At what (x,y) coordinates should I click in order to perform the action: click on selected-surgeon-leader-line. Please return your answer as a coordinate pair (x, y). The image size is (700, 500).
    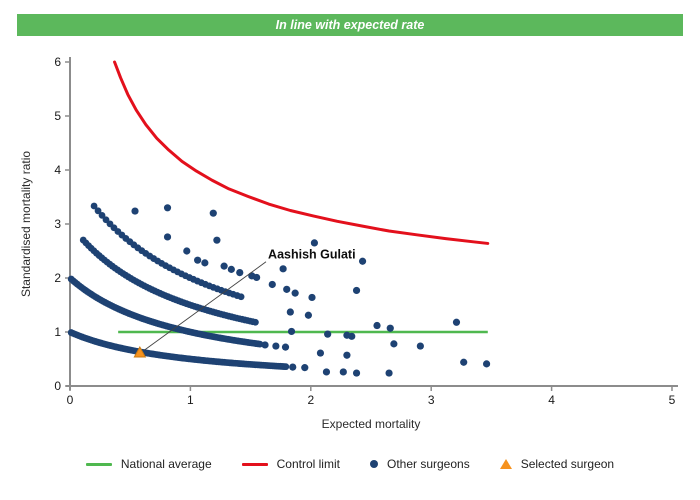
    Looking at the image, I should click on (205, 306).